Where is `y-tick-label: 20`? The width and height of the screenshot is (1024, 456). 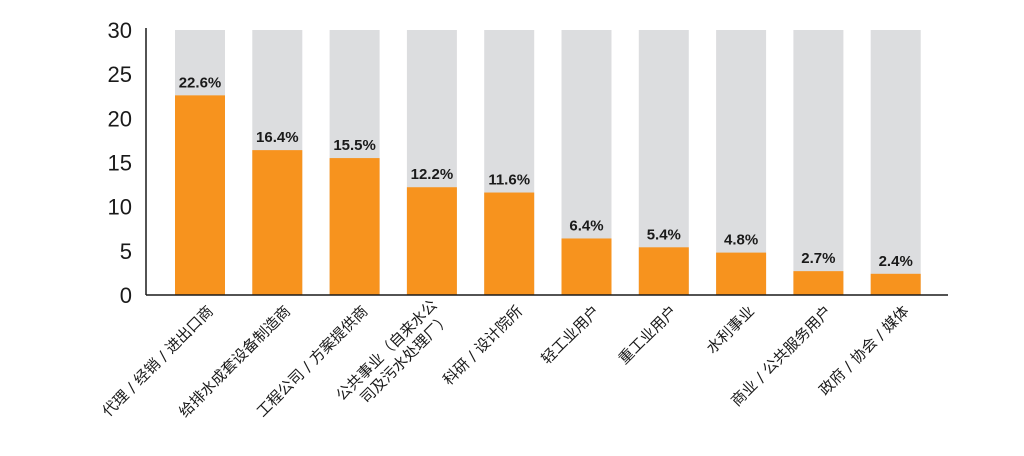
y-tick-label: 20 is located at coordinates (120, 118).